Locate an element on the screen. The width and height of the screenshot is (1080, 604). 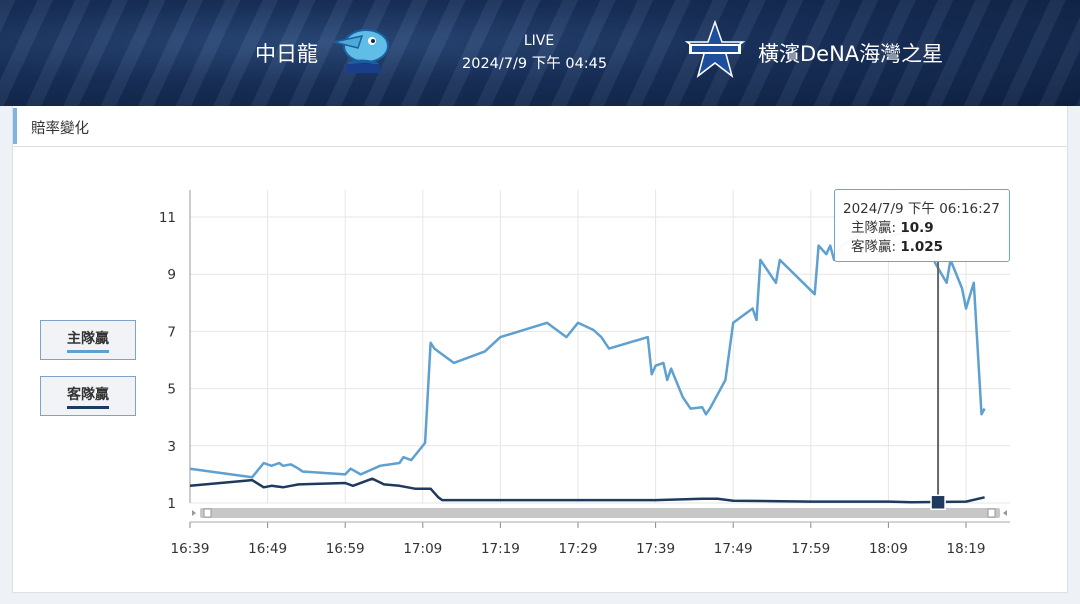
x-tick-label: 17:29 is located at coordinates (578, 549).